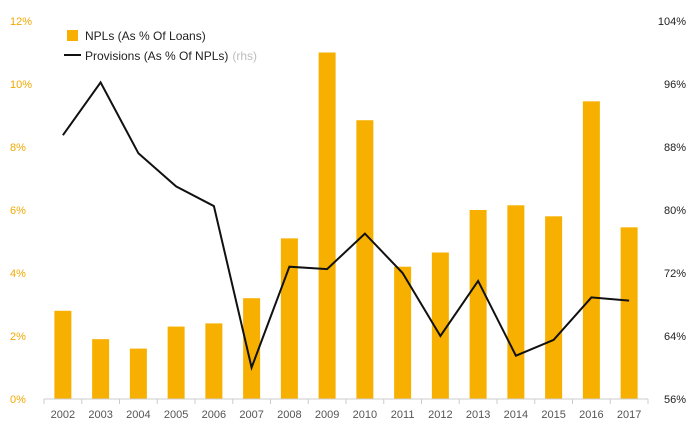 The image size is (700, 433). What do you see at coordinates (176, 415) in the screenshot?
I see `x-tick-label: 2005` at bounding box center [176, 415].